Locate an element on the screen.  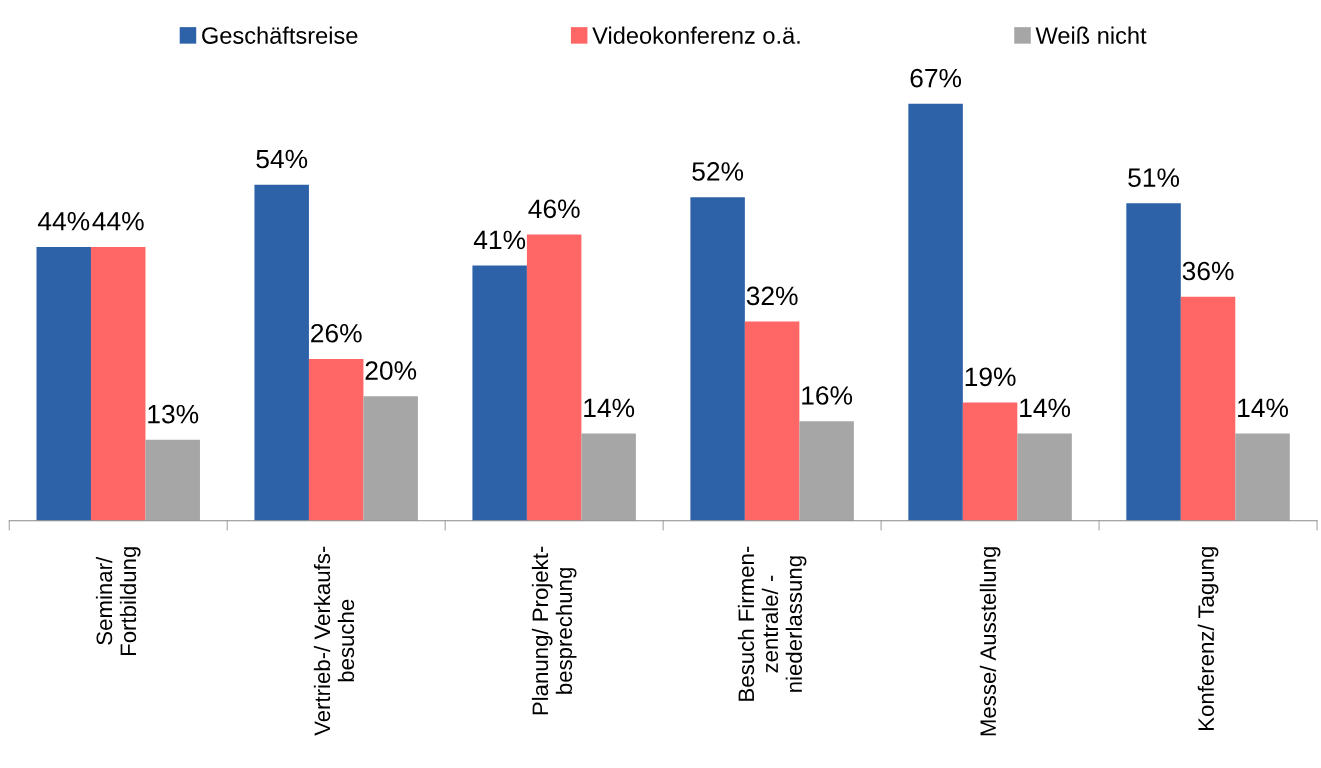
data-label: 41% is located at coordinates (499, 240).